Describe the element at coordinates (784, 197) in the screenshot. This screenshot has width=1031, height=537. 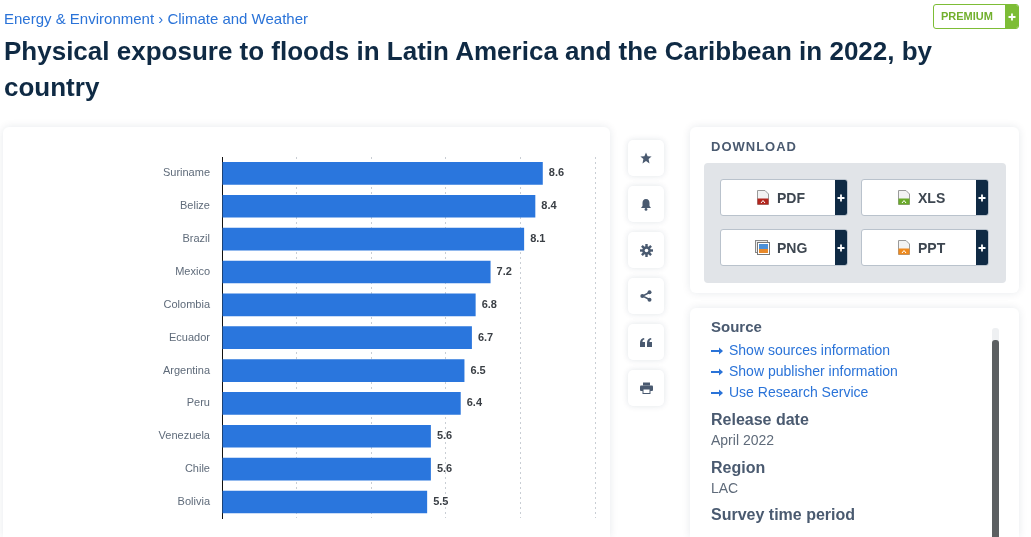
I see `download-button: PDF` at that location.